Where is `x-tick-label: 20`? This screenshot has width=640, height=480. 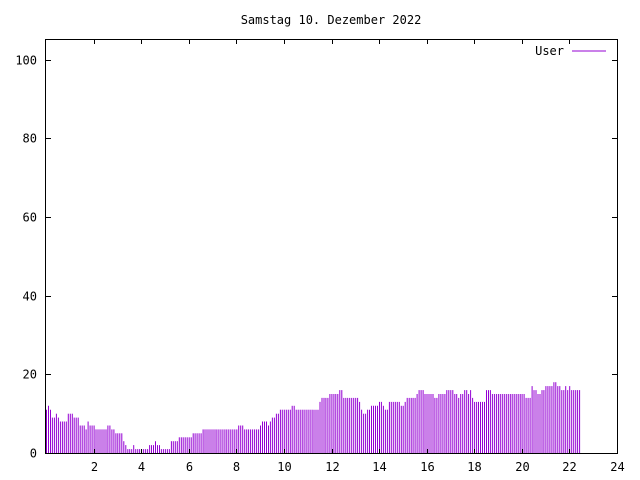
x-tick-label: 20 is located at coordinates (522, 467).